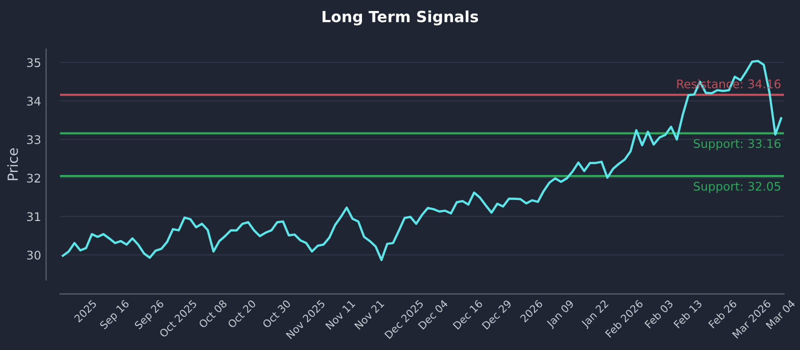 Image resolution: width=800 pixels, height=350 pixels. I want to click on x-tick-label: Oct 30, so click(277, 313).